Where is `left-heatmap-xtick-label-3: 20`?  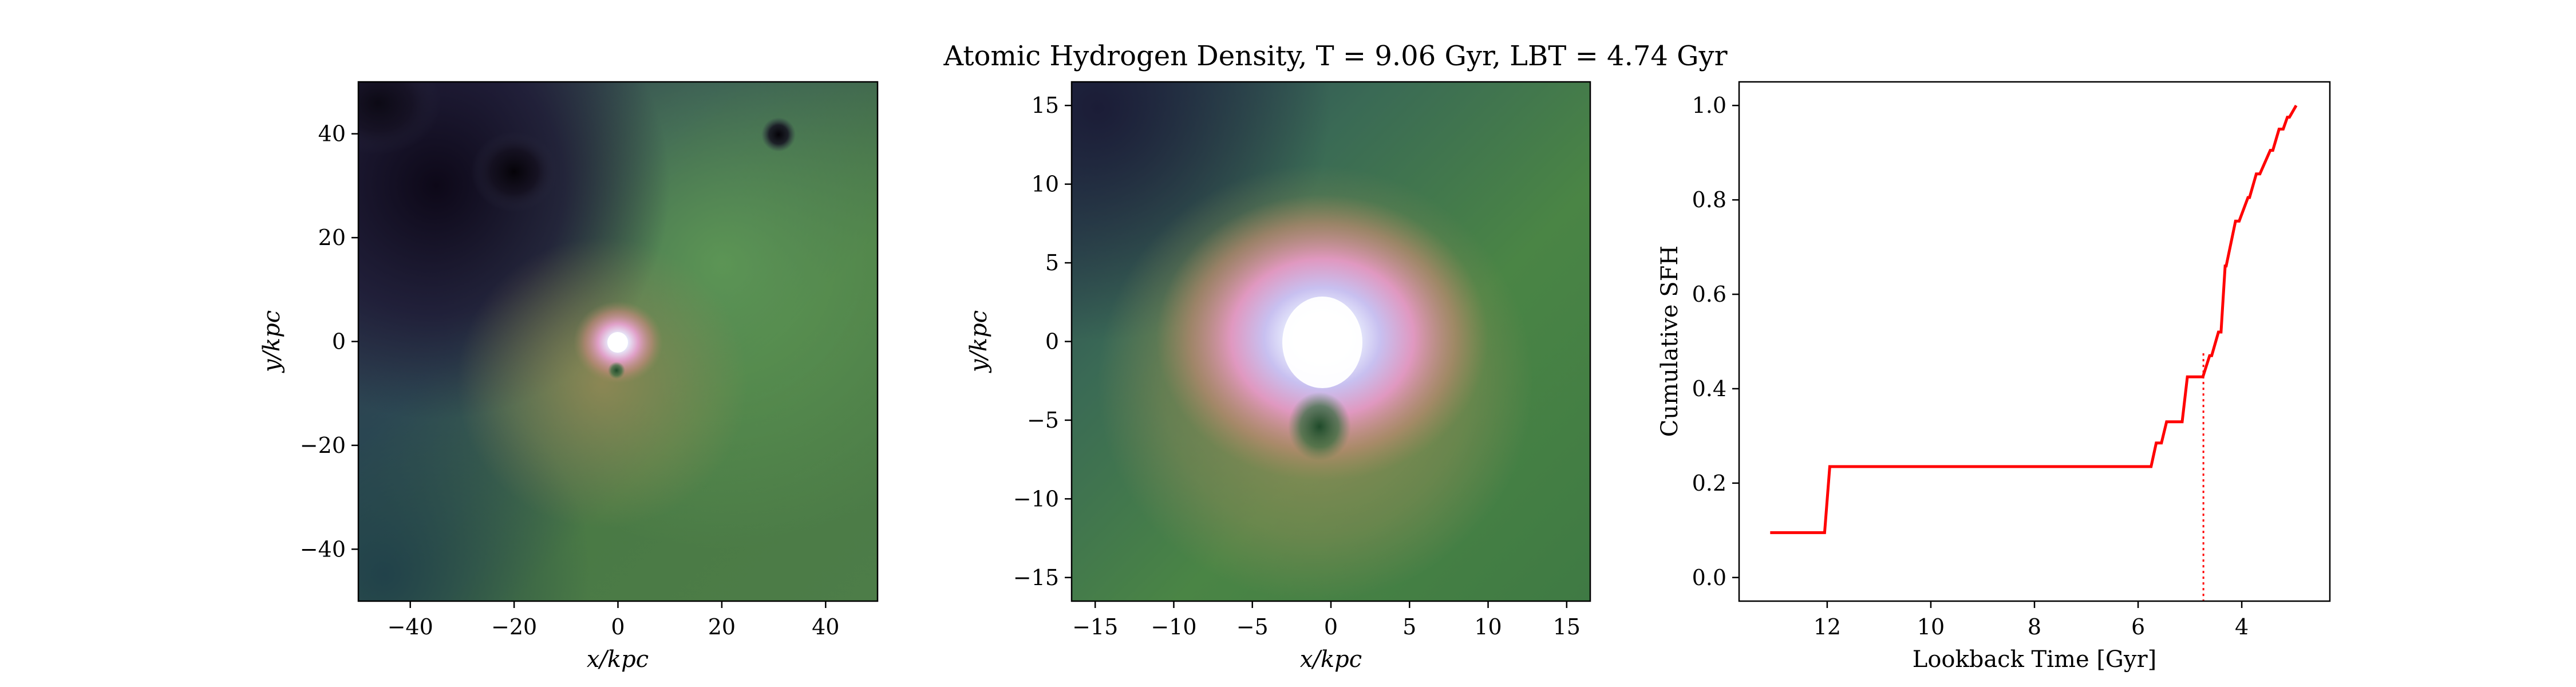 left-heatmap-xtick-label-3: 20 is located at coordinates (722, 626).